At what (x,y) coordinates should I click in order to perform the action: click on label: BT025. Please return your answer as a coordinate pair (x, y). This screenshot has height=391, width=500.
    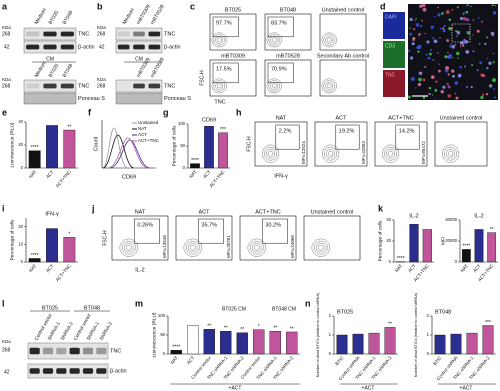
    Looking at the image, I should click on (50, 308).